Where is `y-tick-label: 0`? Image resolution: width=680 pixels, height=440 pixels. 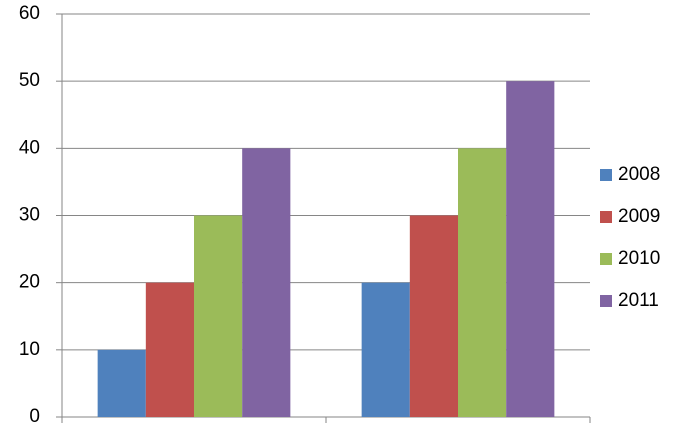 y-tick-label: 0 is located at coordinates (34, 416).